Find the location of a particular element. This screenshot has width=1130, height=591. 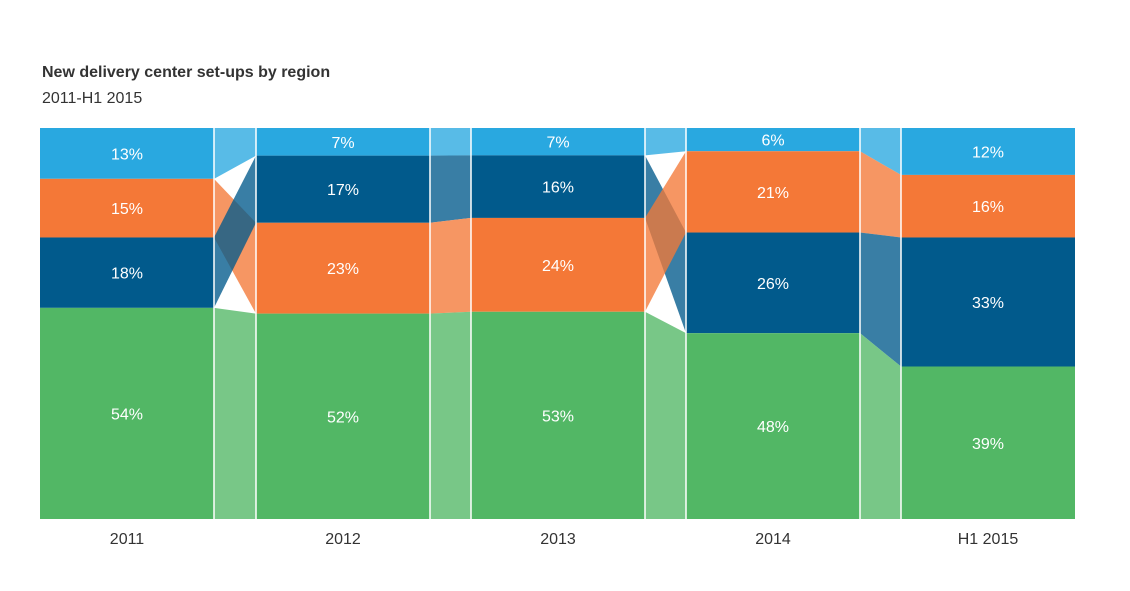

bar-column-2013: 7% 16% 24% 53% is located at coordinates (558, 323).